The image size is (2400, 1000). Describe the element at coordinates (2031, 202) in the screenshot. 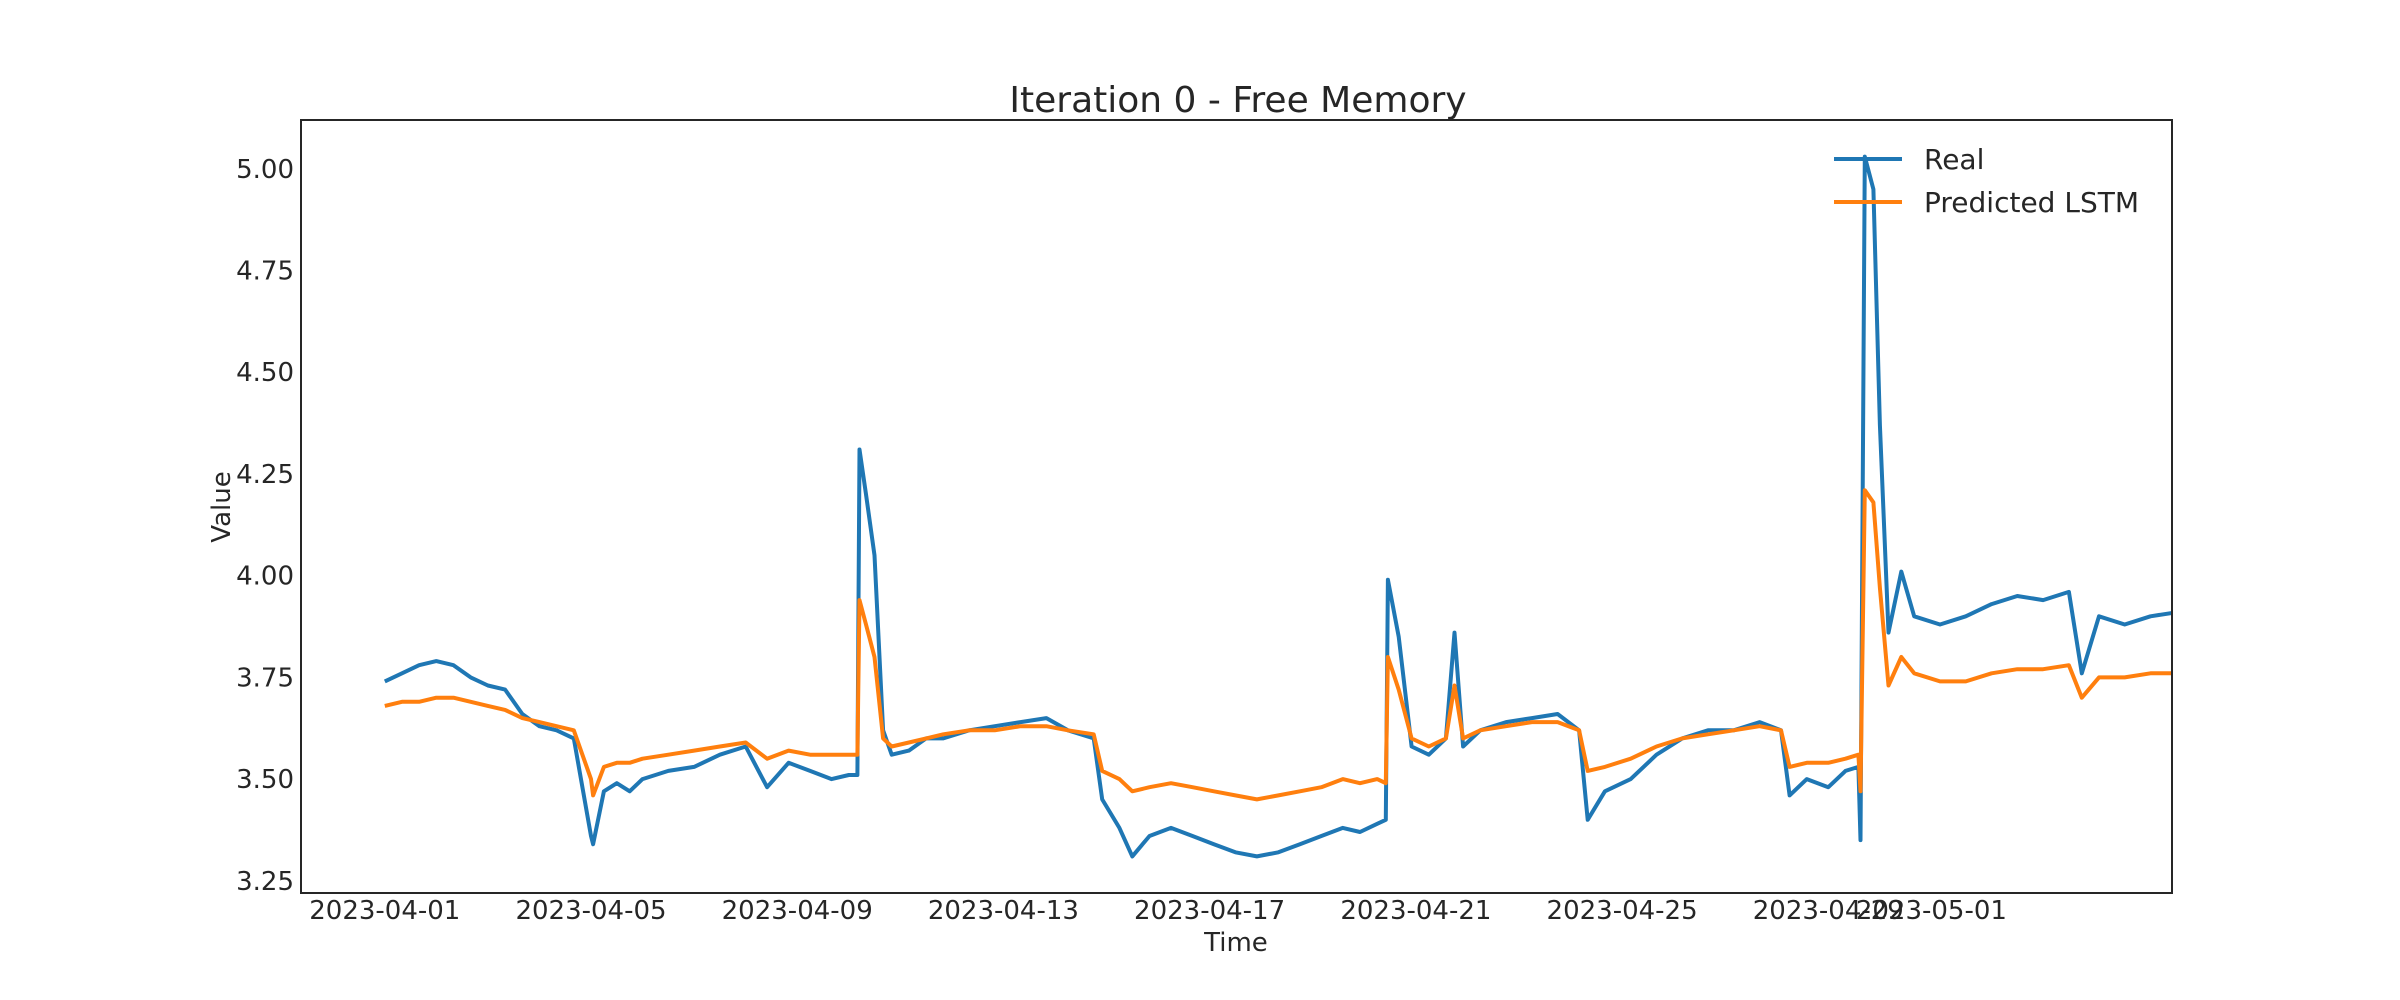

I see `legend-label-predicted-lstm: Predicted LSTM` at that location.